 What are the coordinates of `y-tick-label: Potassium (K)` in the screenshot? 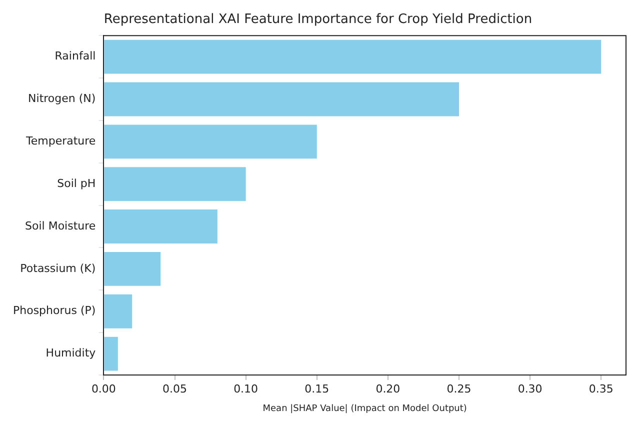 It's located at (58, 268).